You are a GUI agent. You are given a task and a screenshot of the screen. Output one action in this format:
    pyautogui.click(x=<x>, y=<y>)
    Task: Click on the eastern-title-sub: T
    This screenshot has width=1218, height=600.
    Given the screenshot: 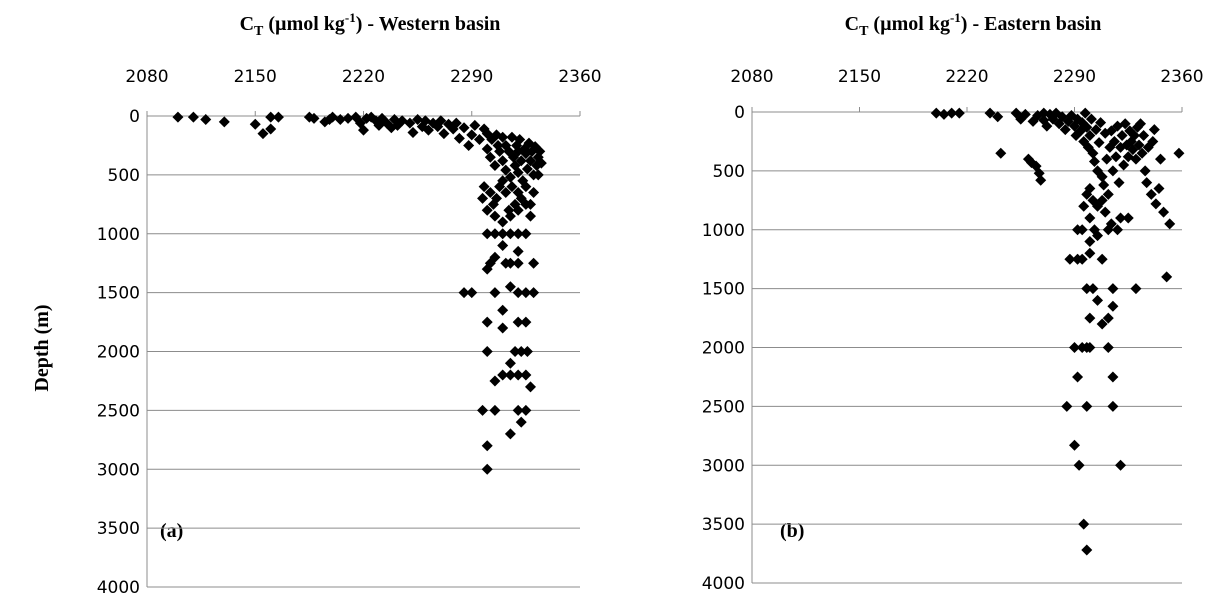 What is the action you would take?
    pyautogui.click(x=864, y=31)
    